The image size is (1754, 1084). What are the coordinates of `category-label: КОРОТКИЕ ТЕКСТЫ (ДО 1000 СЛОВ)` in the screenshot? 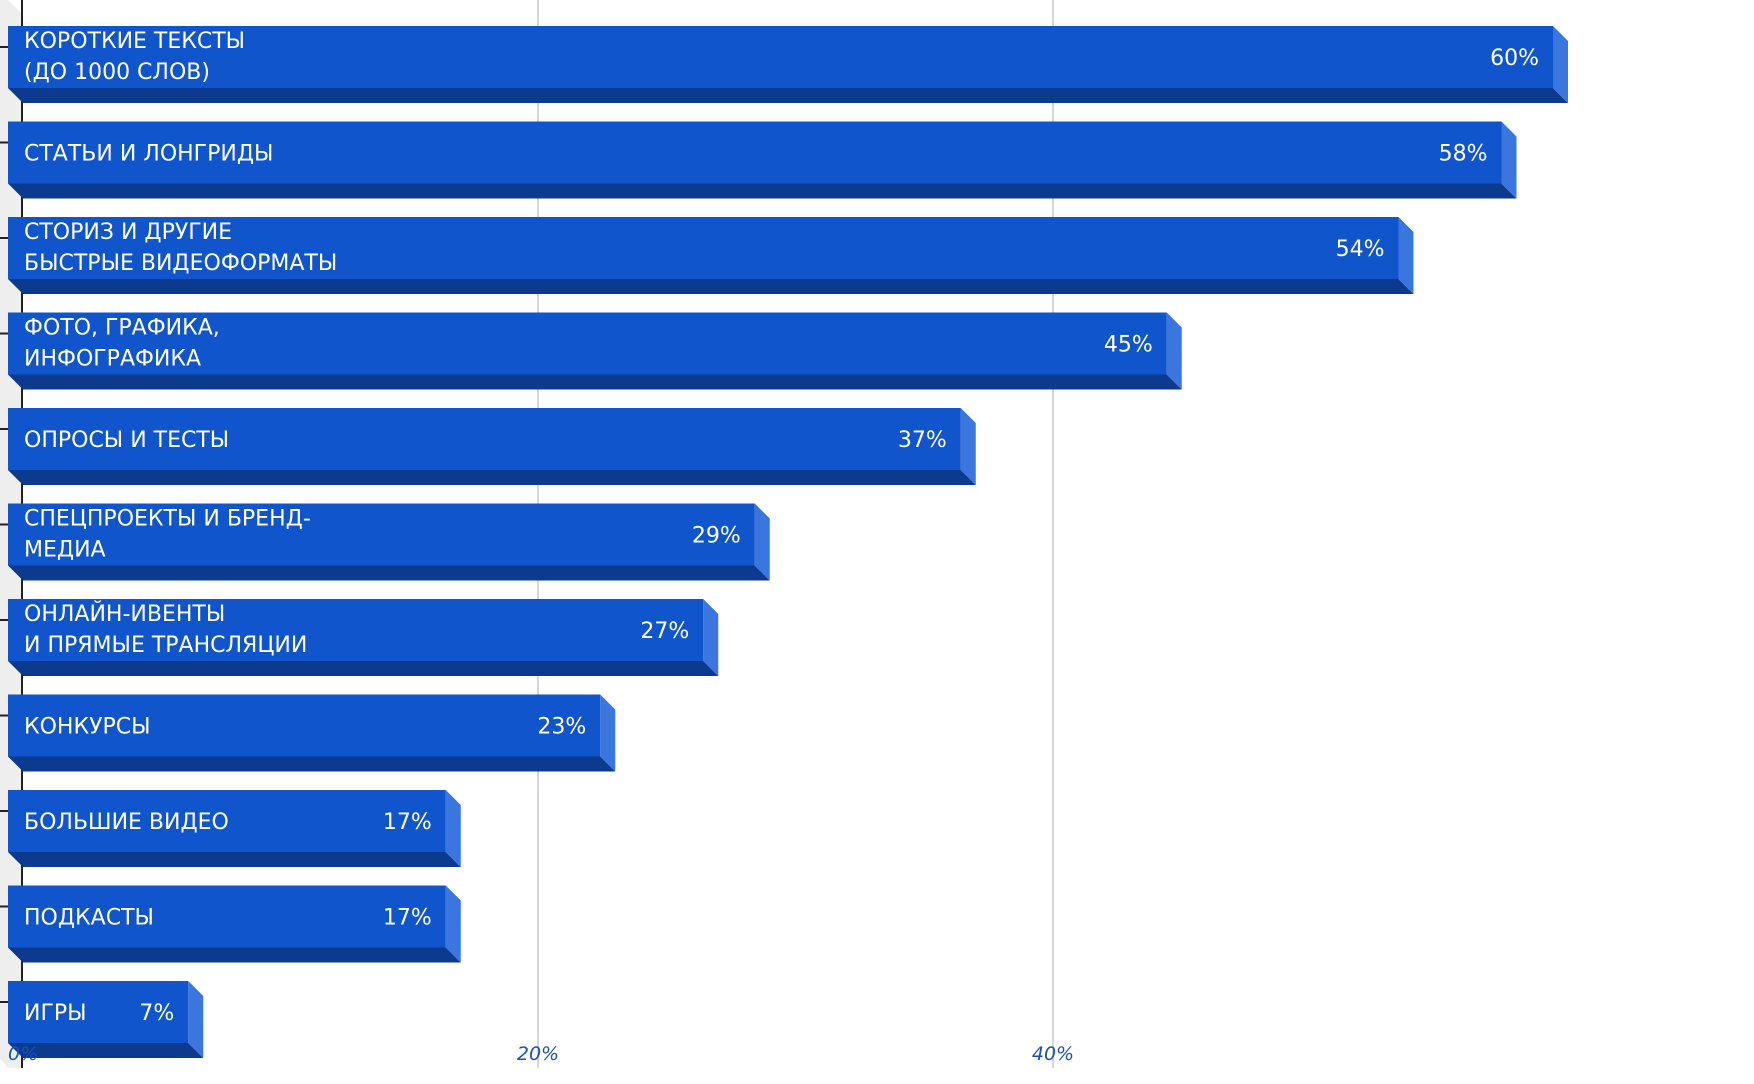 It's located at (134, 57).